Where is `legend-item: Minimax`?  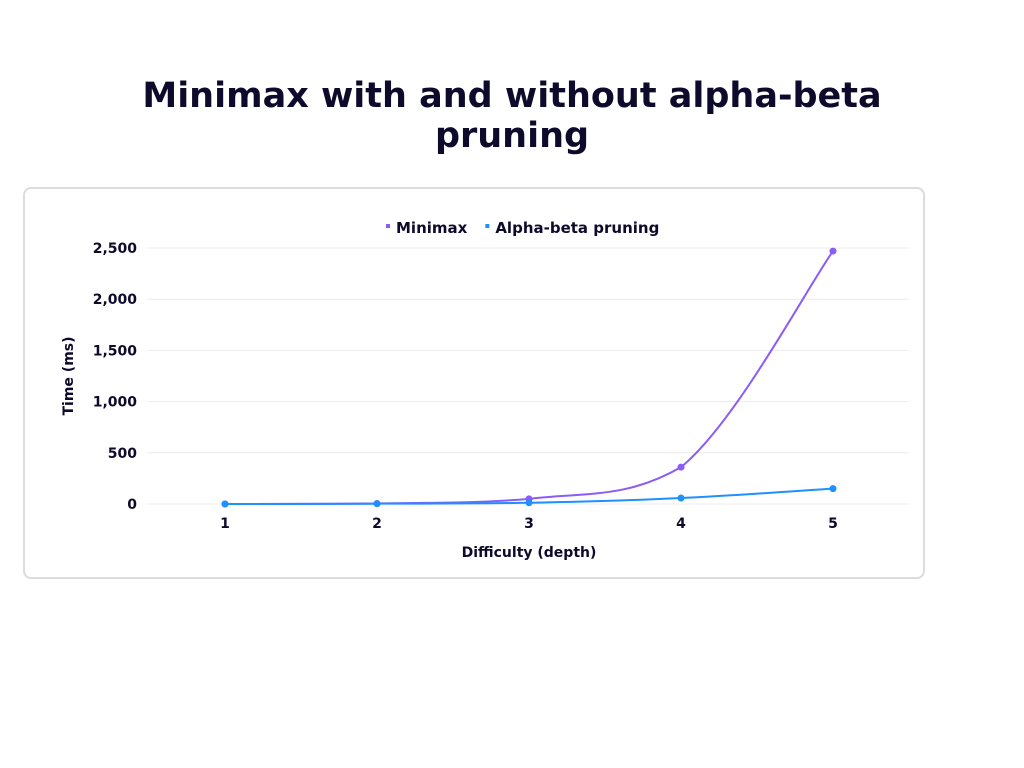
legend-item: Minimax is located at coordinates (427, 228).